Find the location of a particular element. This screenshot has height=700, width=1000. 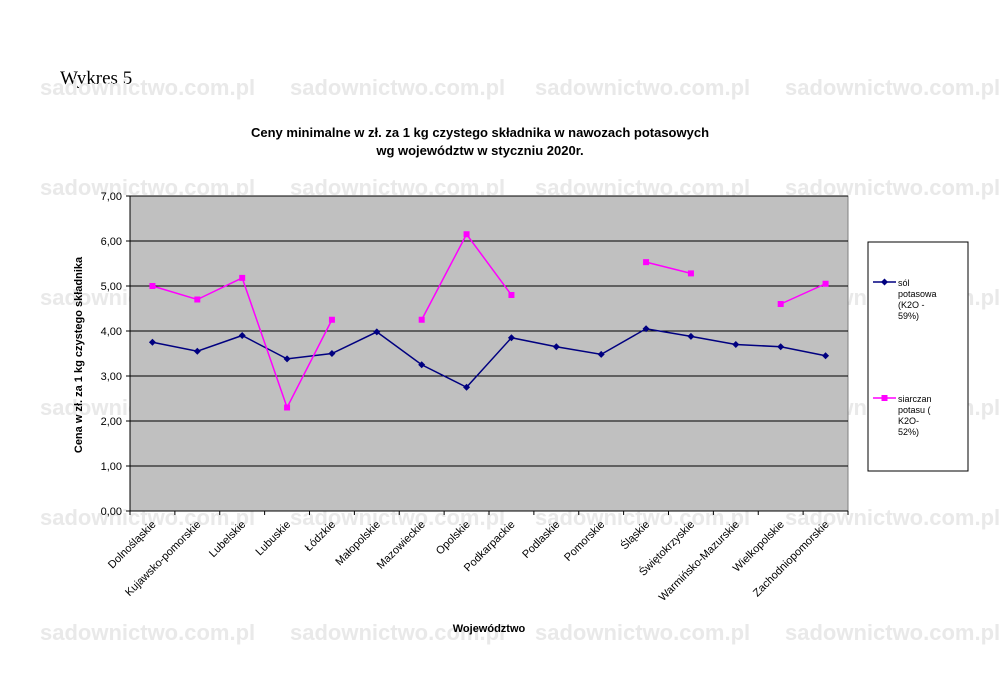

y-tick-label: 7,00 is located at coordinates (111, 197).